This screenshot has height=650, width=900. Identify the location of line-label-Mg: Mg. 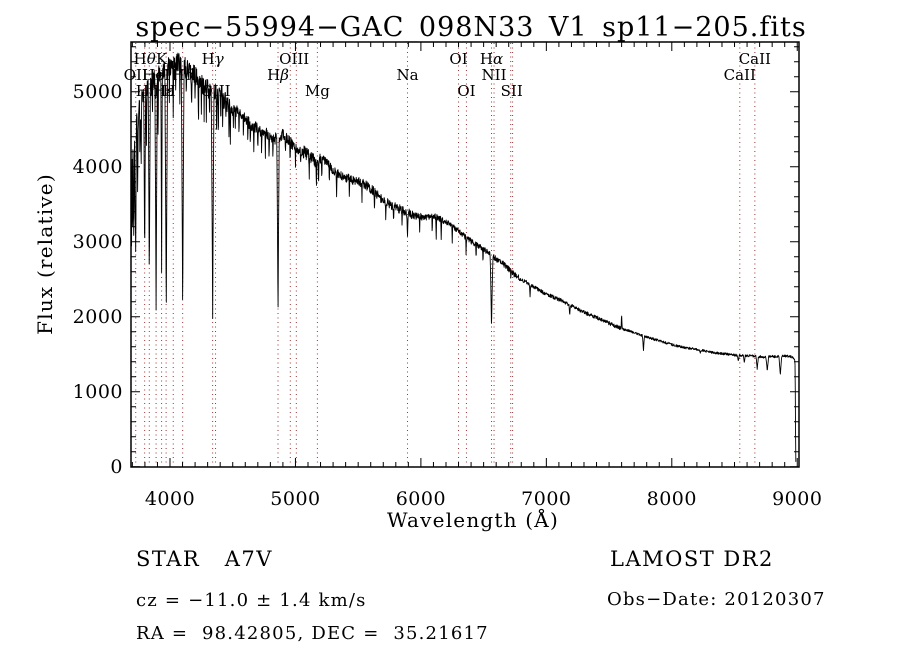
(317, 91).